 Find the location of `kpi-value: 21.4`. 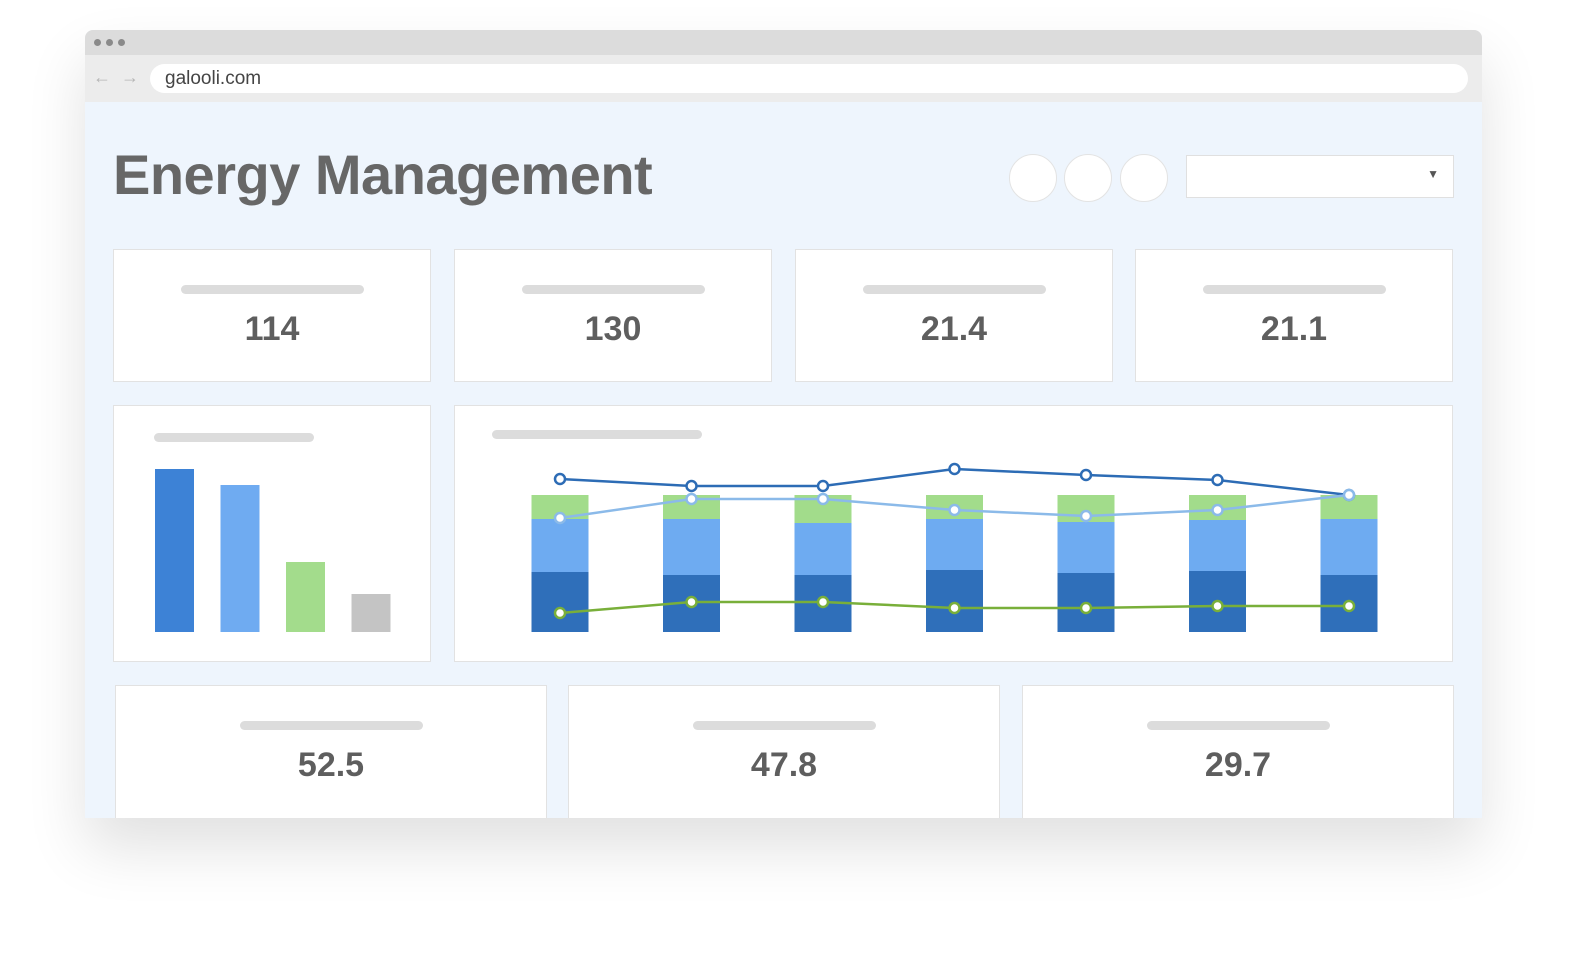

kpi-value: 21.4 is located at coordinates (954, 329).